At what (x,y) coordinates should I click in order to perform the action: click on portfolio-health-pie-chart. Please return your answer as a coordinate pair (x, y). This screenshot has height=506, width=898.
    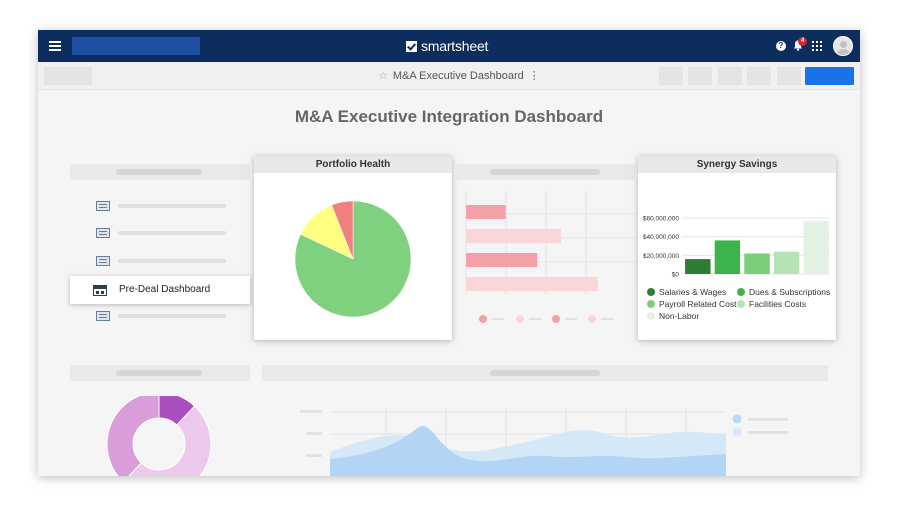
    Looking at the image, I should click on (353, 259).